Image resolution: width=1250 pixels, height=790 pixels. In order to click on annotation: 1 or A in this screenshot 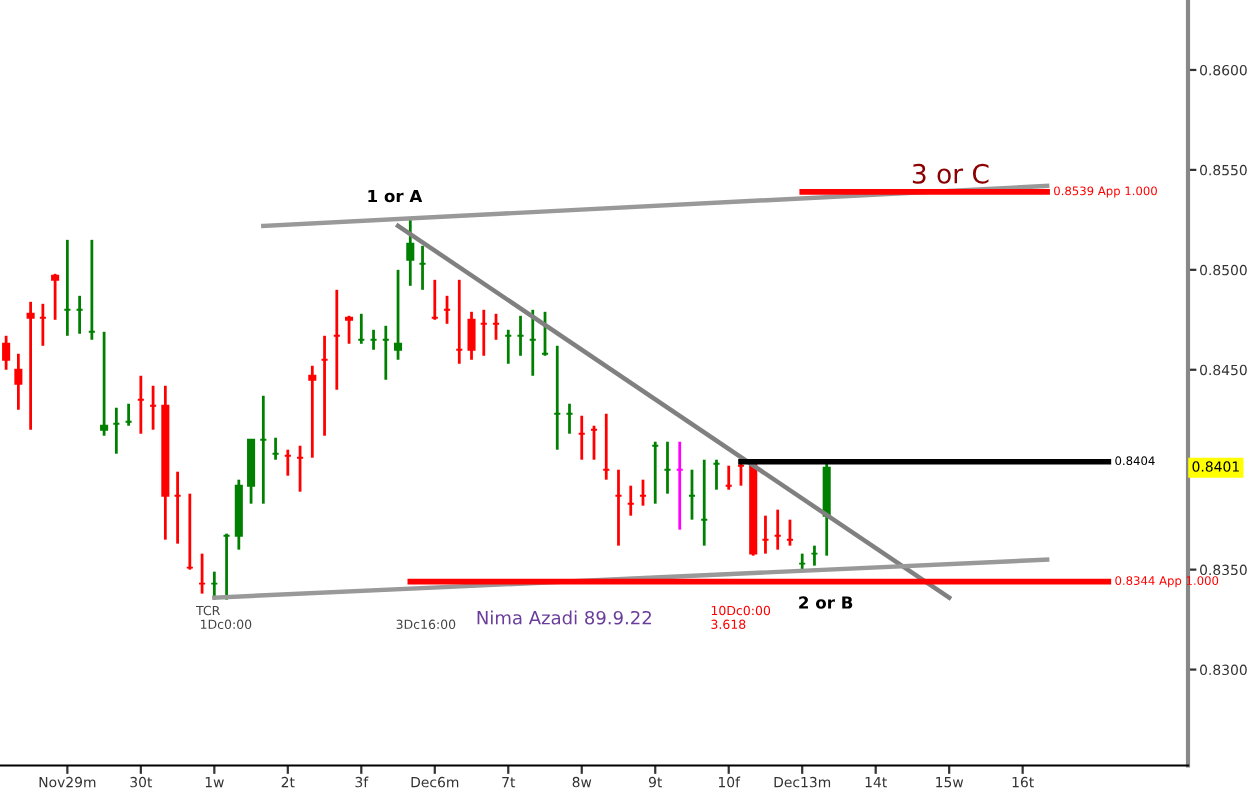, I will do `click(395, 196)`.